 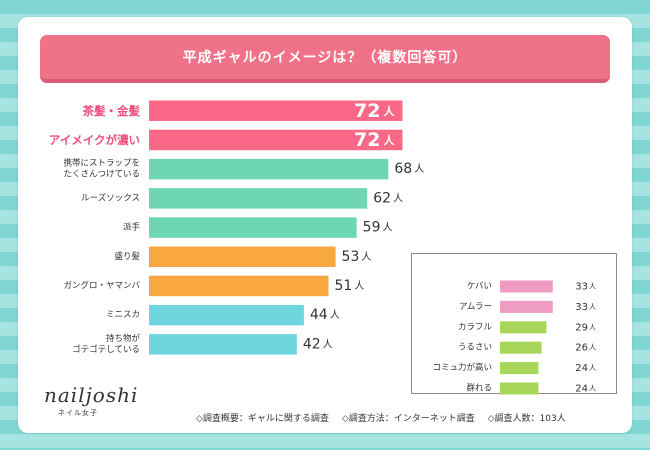 What do you see at coordinates (94, 140) in the screenshot?
I see `category-label-1: アイメイクが濃い` at bounding box center [94, 140].